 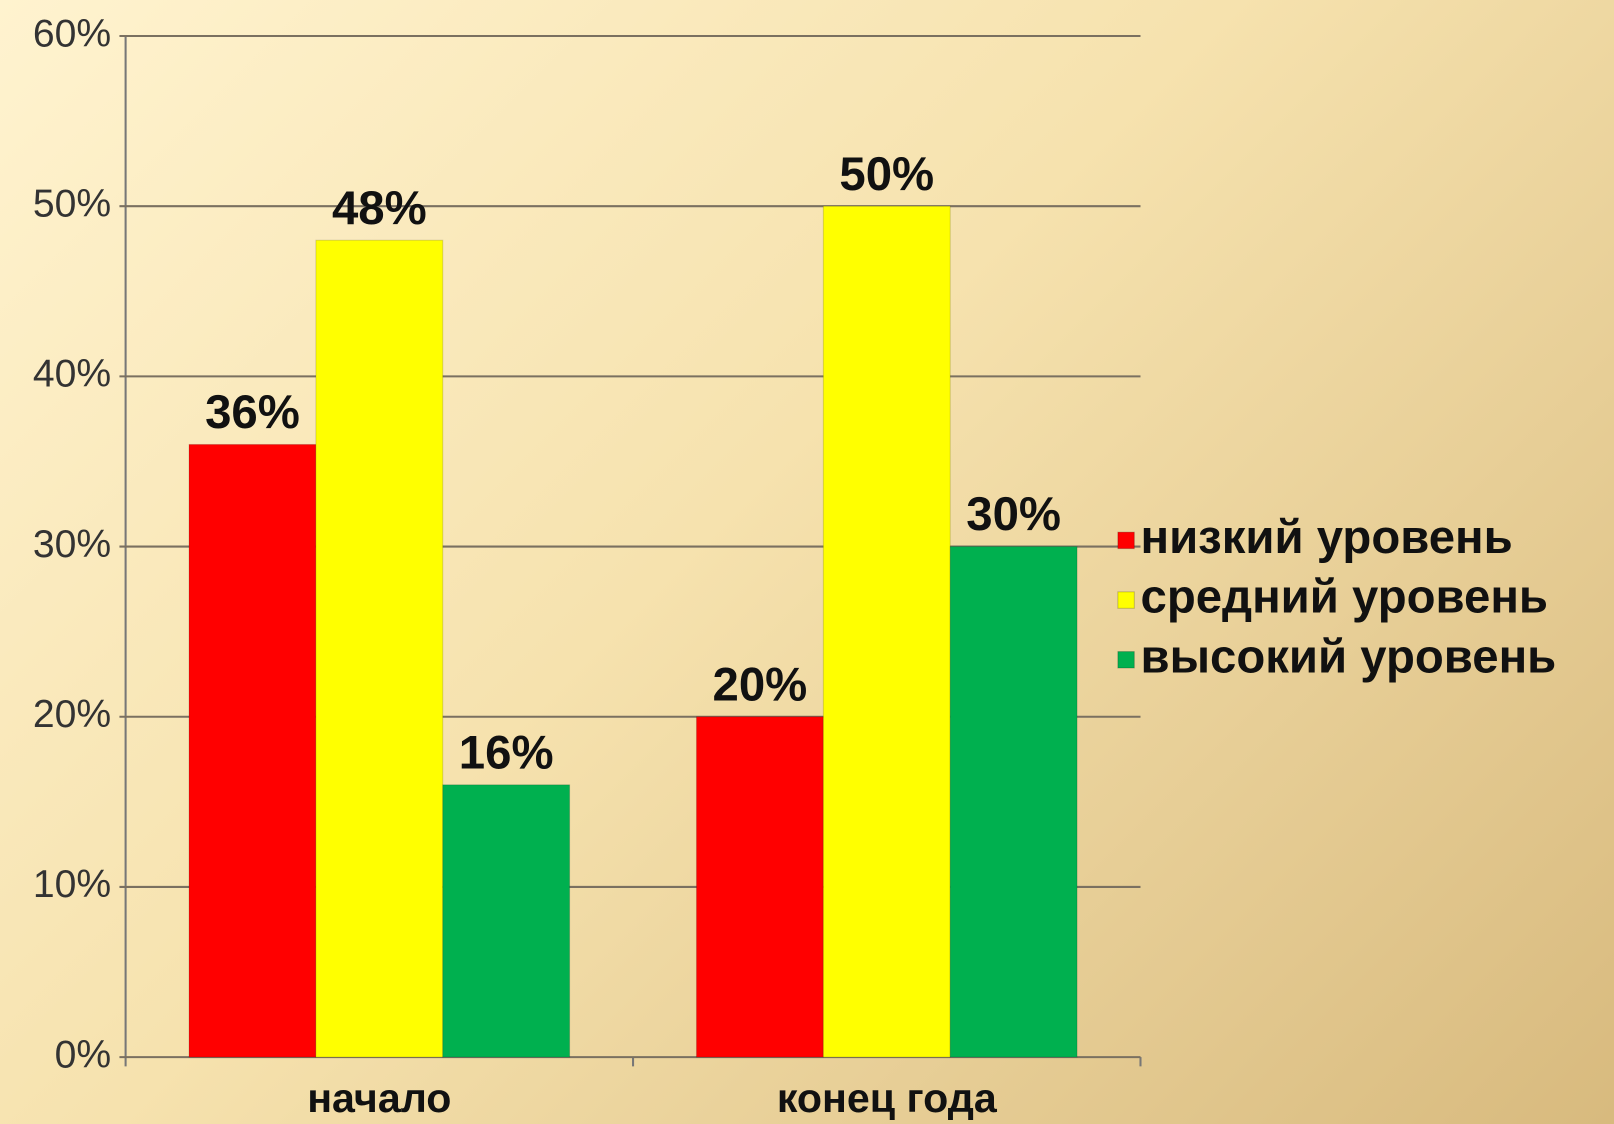 I want to click on x-tick-label: начало, so click(x=379, y=1098).